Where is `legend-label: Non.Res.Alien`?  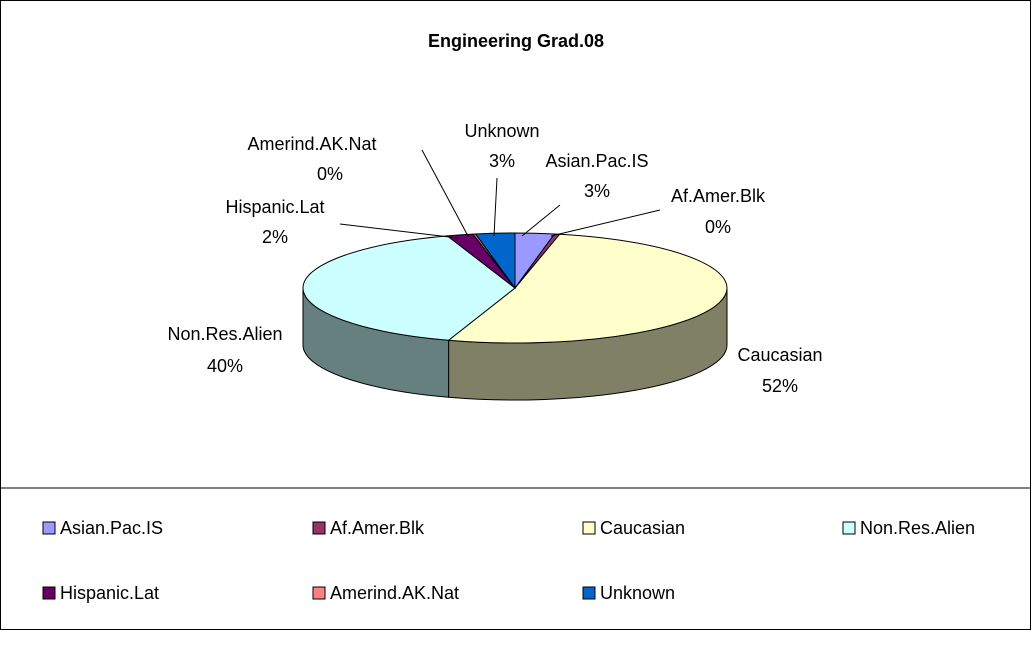
legend-label: Non.Res.Alien is located at coordinates (917, 528).